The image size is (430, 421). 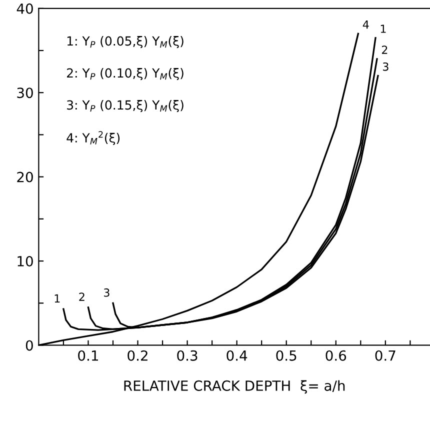 What do you see at coordinates (385, 66) in the screenshot?
I see `series-label: 3` at bounding box center [385, 66].